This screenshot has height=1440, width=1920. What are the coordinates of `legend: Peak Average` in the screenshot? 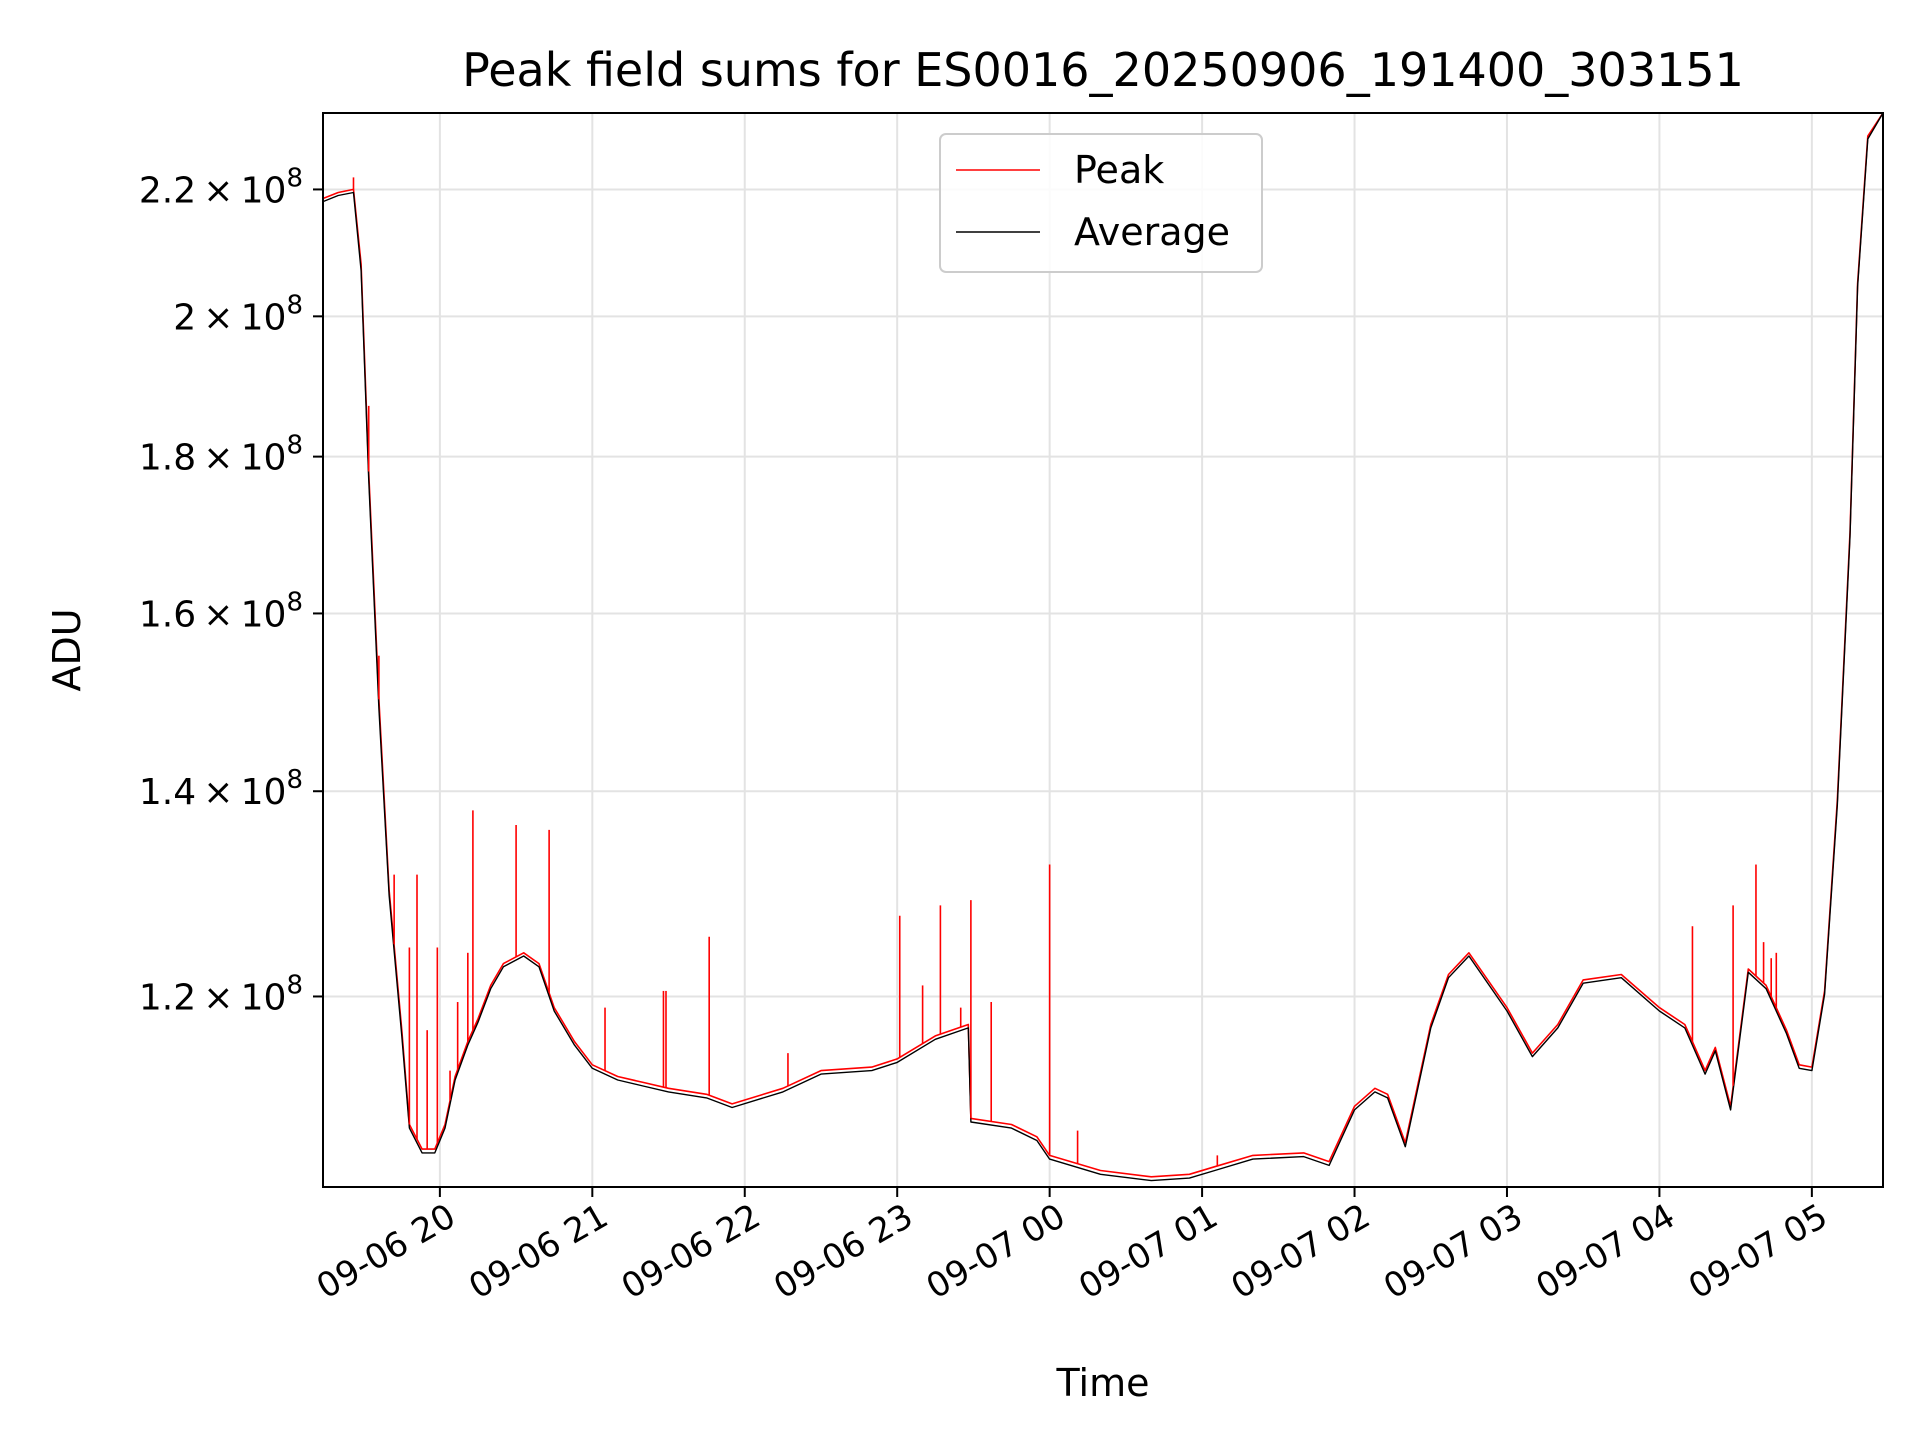 It's located at (1101, 203).